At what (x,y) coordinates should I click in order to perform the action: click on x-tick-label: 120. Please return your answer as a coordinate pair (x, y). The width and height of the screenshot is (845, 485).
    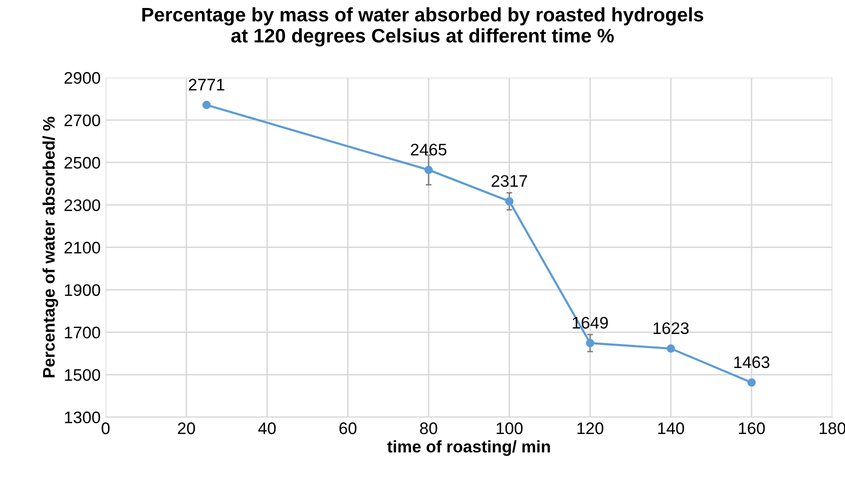
    Looking at the image, I should click on (590, 428).